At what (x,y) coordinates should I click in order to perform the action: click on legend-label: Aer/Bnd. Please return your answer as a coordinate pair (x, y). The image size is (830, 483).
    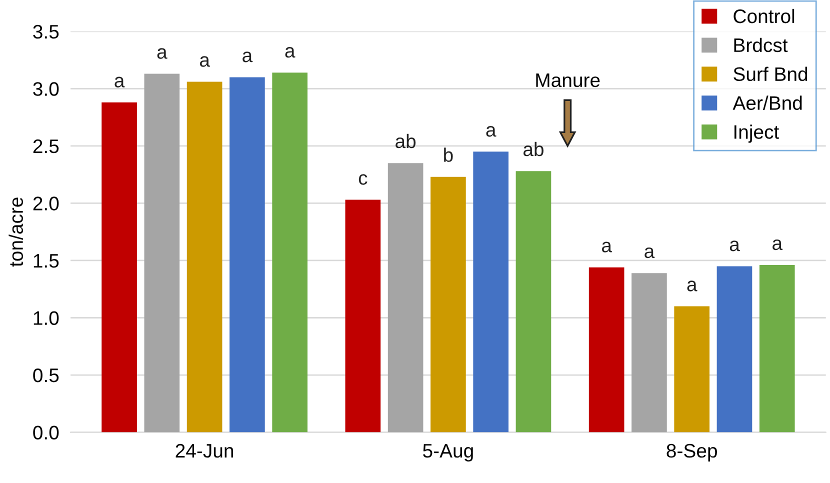
    Looking at the image, I should click on (767, 103).